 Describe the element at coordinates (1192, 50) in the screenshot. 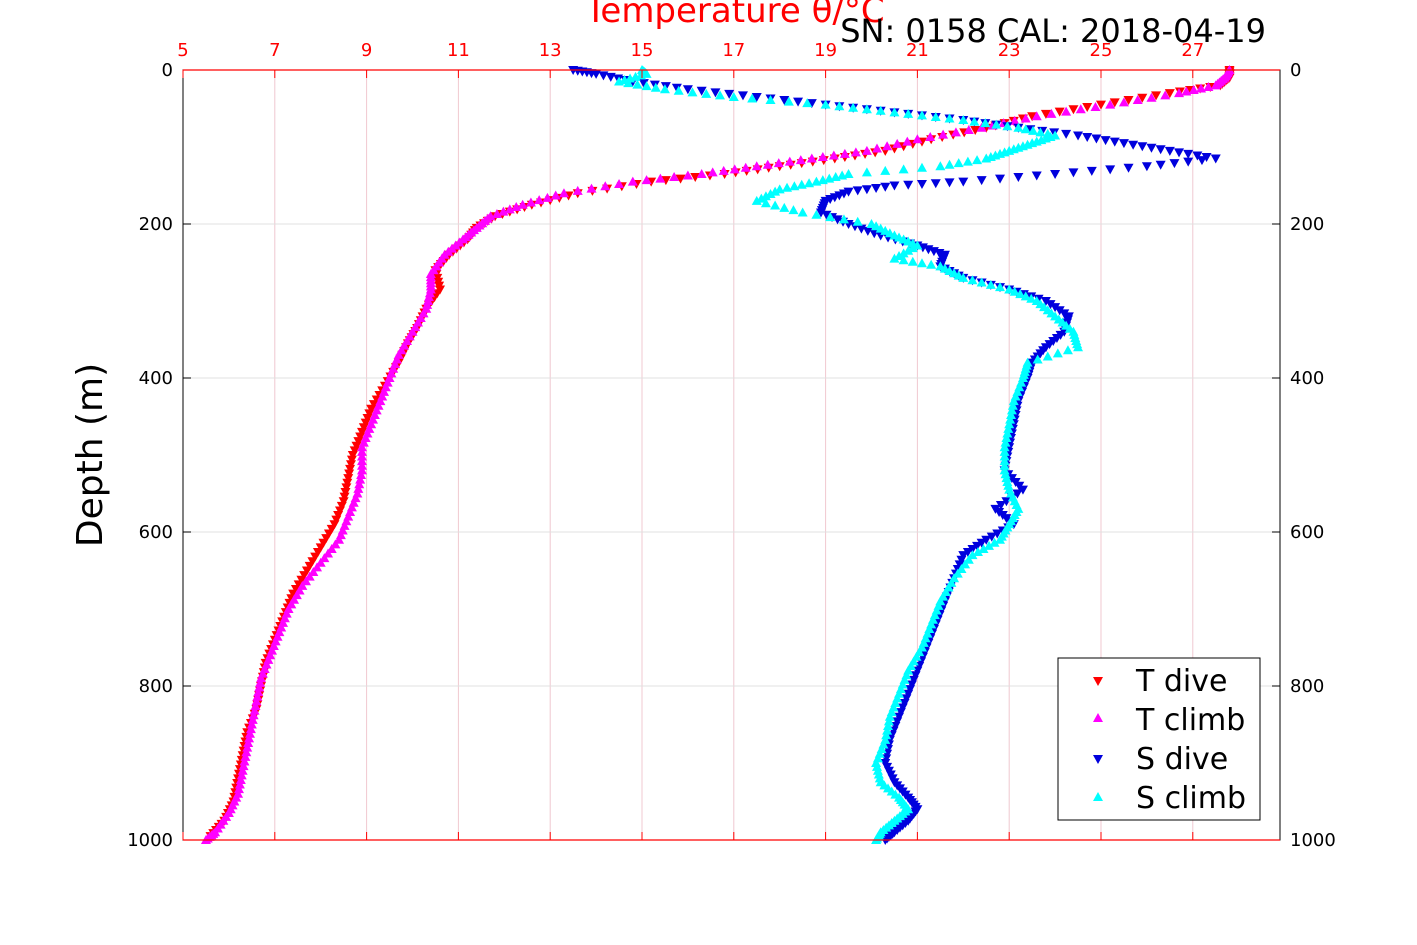

I see `x-tick-label: 27` at that location.